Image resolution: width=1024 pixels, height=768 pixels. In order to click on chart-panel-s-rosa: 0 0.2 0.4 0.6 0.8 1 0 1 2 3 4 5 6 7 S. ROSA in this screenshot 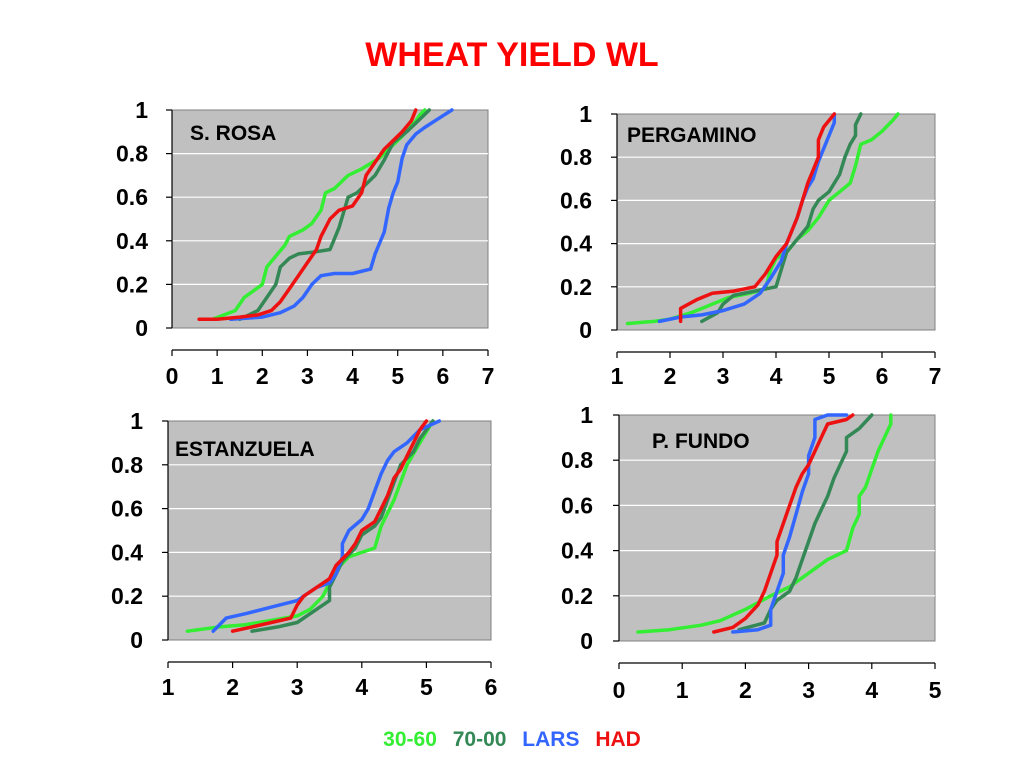, I will do `click(305, 243)`.